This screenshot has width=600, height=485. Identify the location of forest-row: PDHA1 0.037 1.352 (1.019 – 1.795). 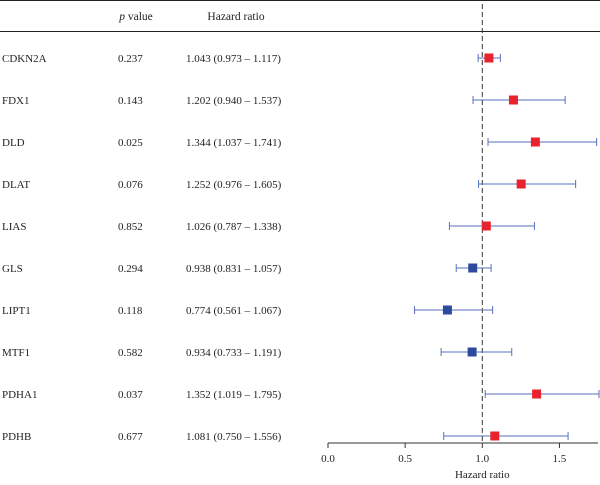
(301, 395).